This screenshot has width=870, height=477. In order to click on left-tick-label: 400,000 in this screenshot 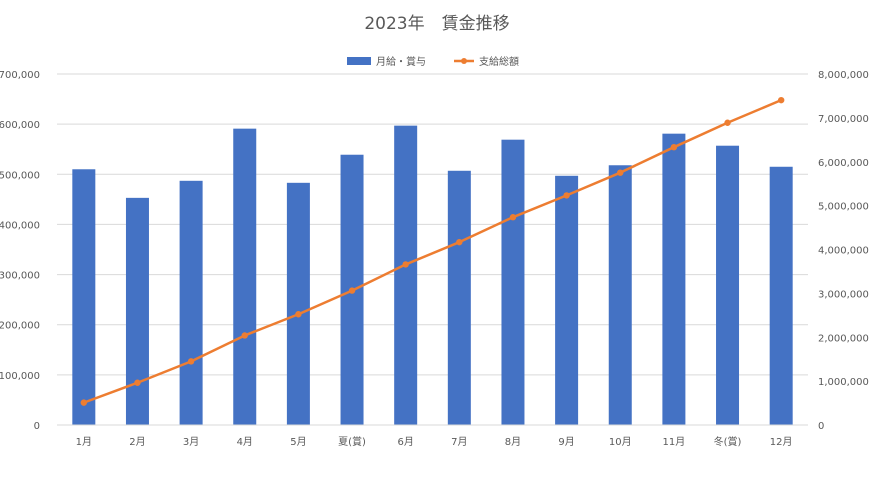, I will do `click(20, 225)`.